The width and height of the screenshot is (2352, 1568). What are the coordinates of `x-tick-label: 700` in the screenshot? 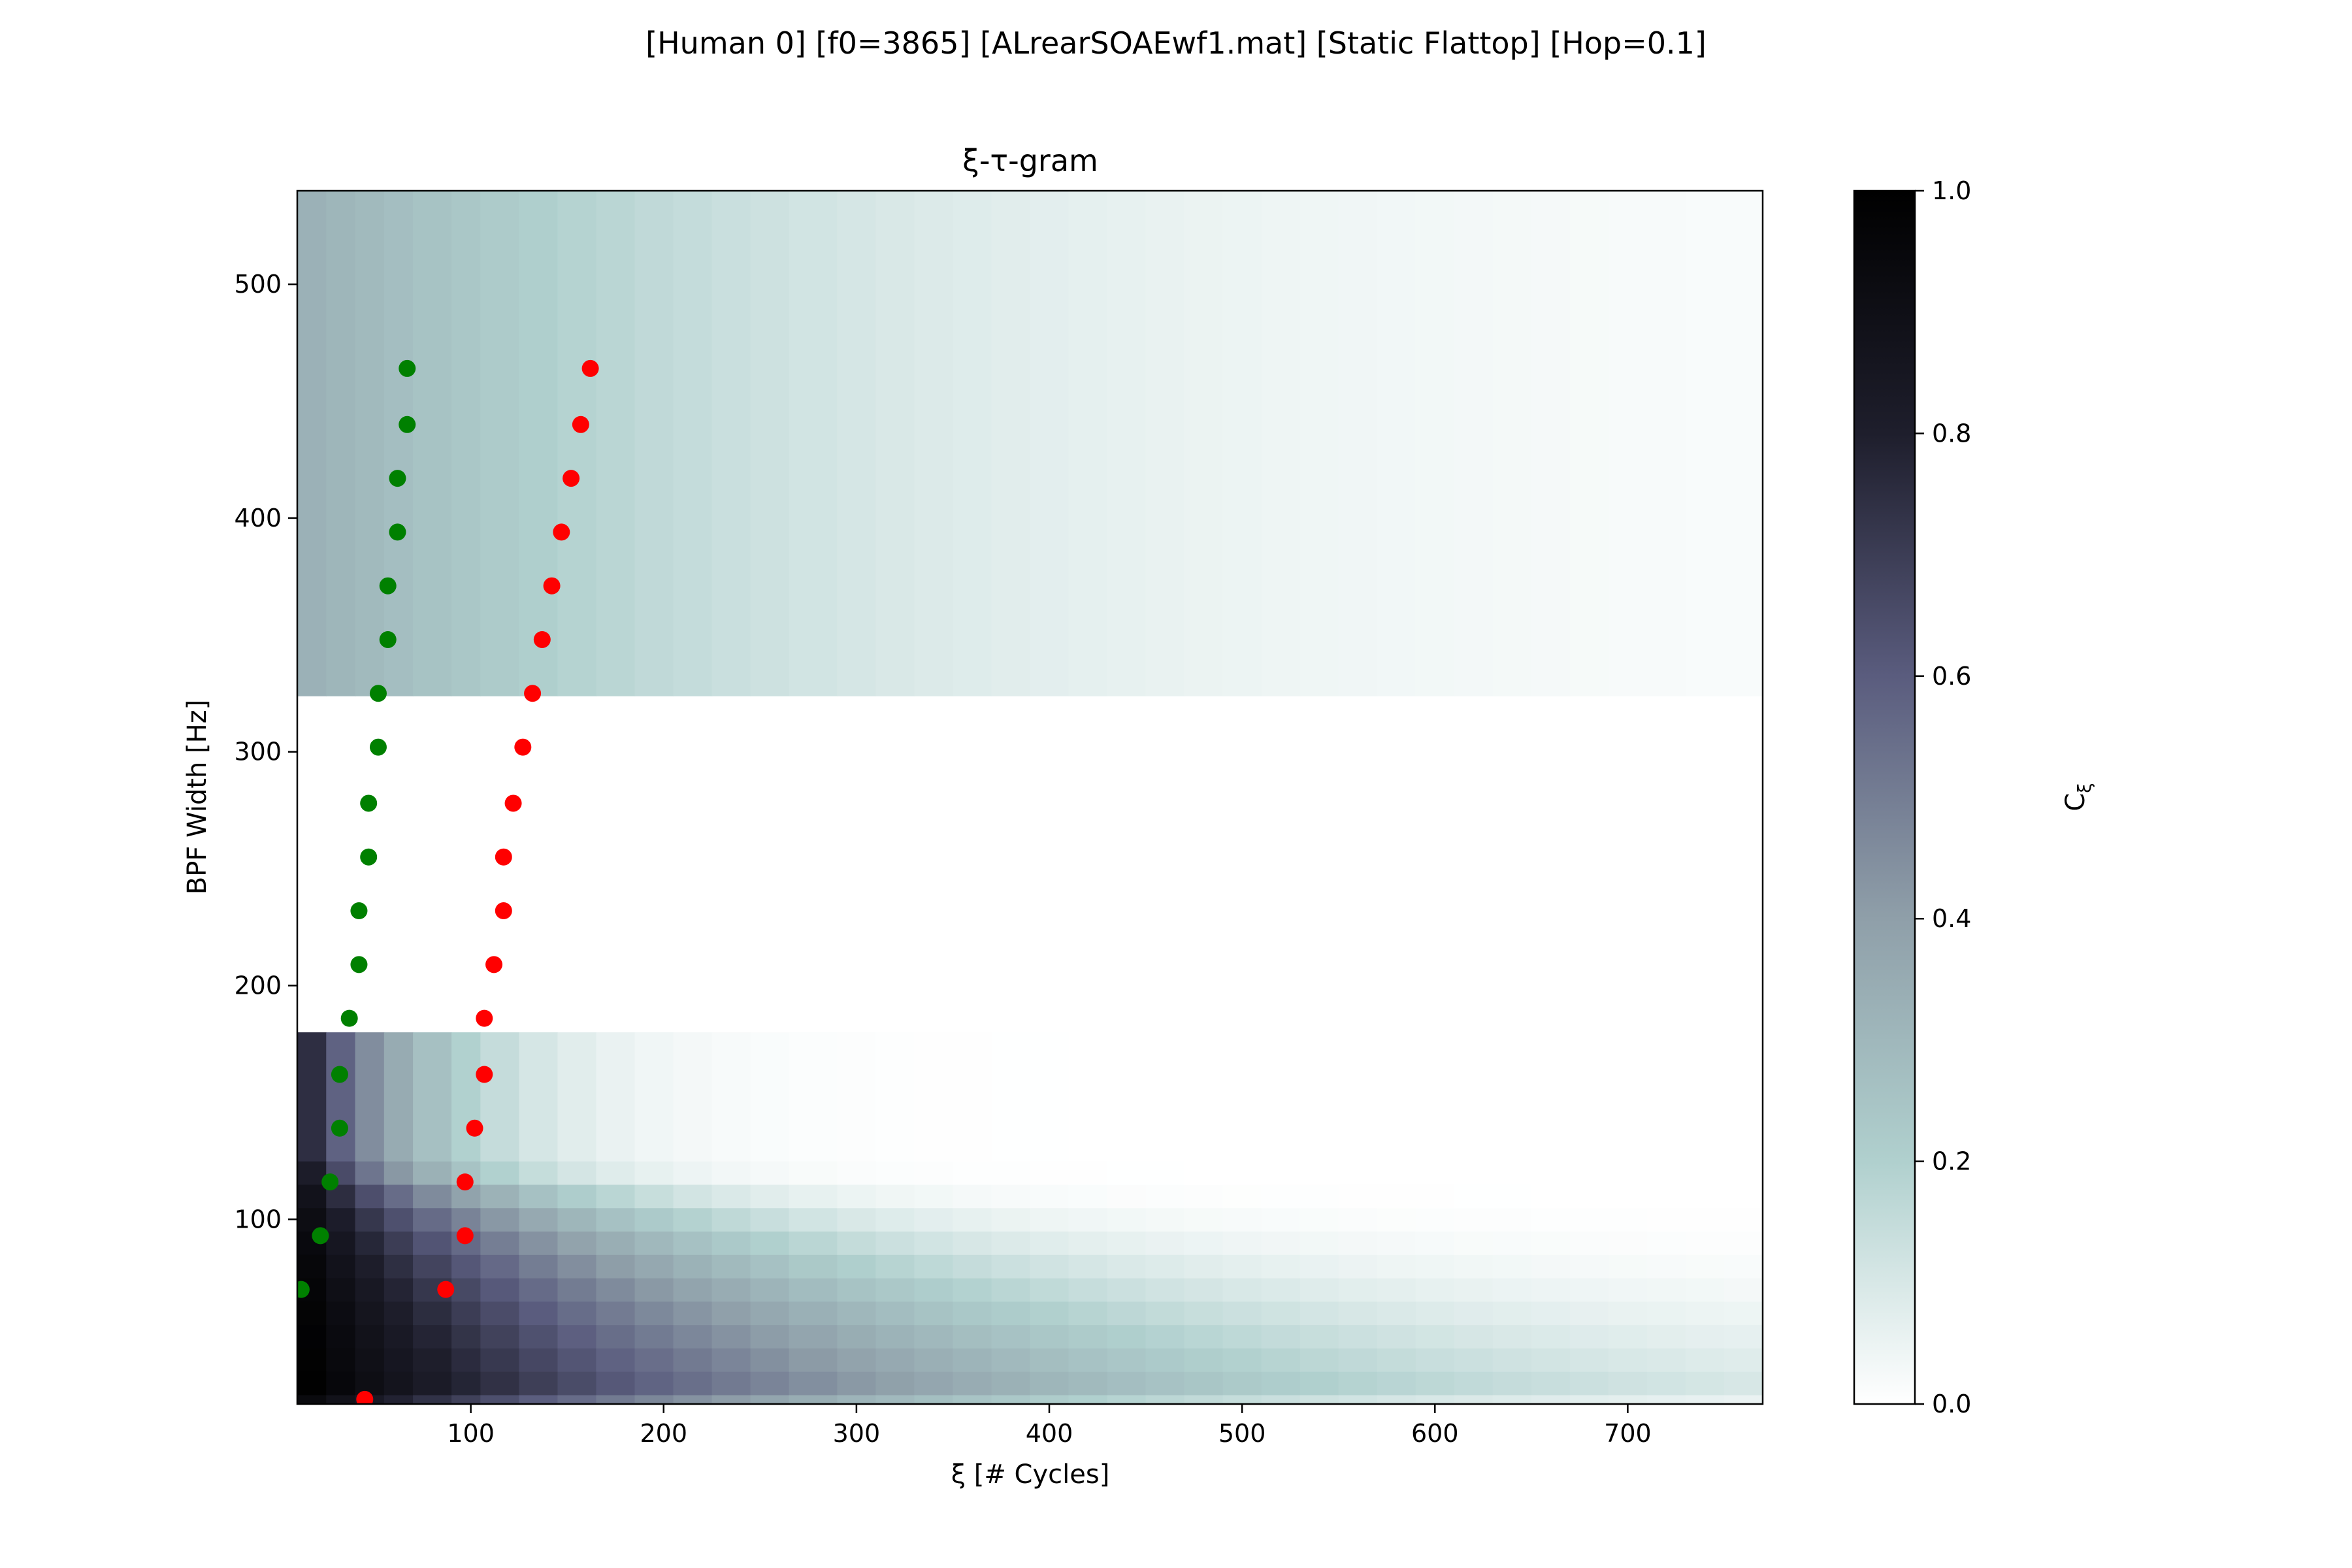 It's located at (1628, 1433).